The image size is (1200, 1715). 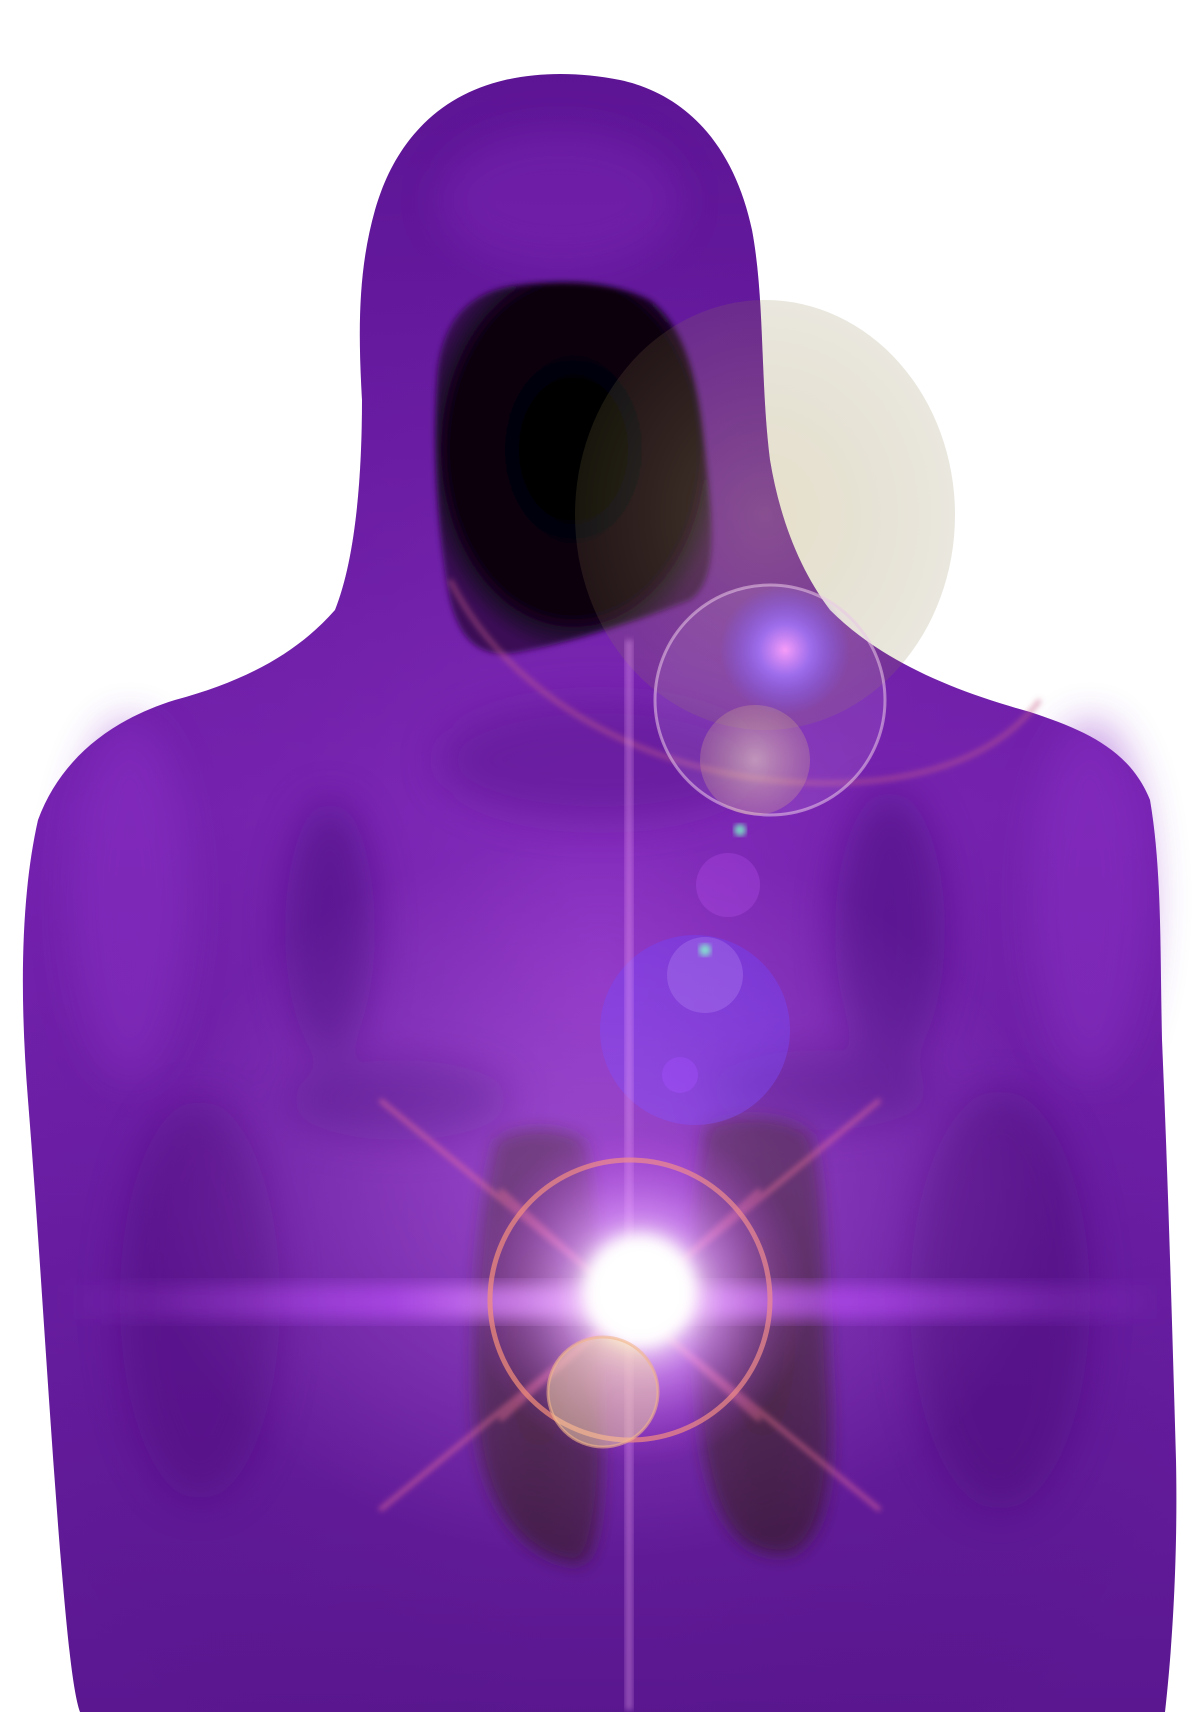 What do you see at coordinates (770, 709) in the screenshot?
I see `neck-orb` at bounding box center [770, 709].